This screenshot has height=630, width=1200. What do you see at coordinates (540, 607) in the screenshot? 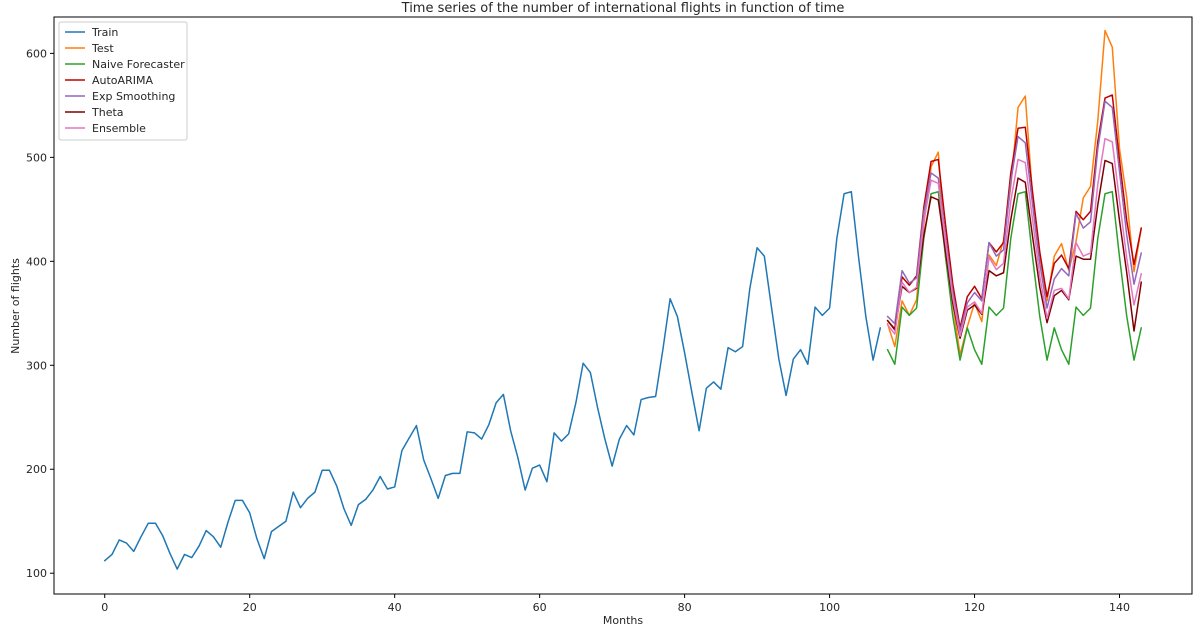
I see `x-tick-label: 60` at bounding box center [540, 607].